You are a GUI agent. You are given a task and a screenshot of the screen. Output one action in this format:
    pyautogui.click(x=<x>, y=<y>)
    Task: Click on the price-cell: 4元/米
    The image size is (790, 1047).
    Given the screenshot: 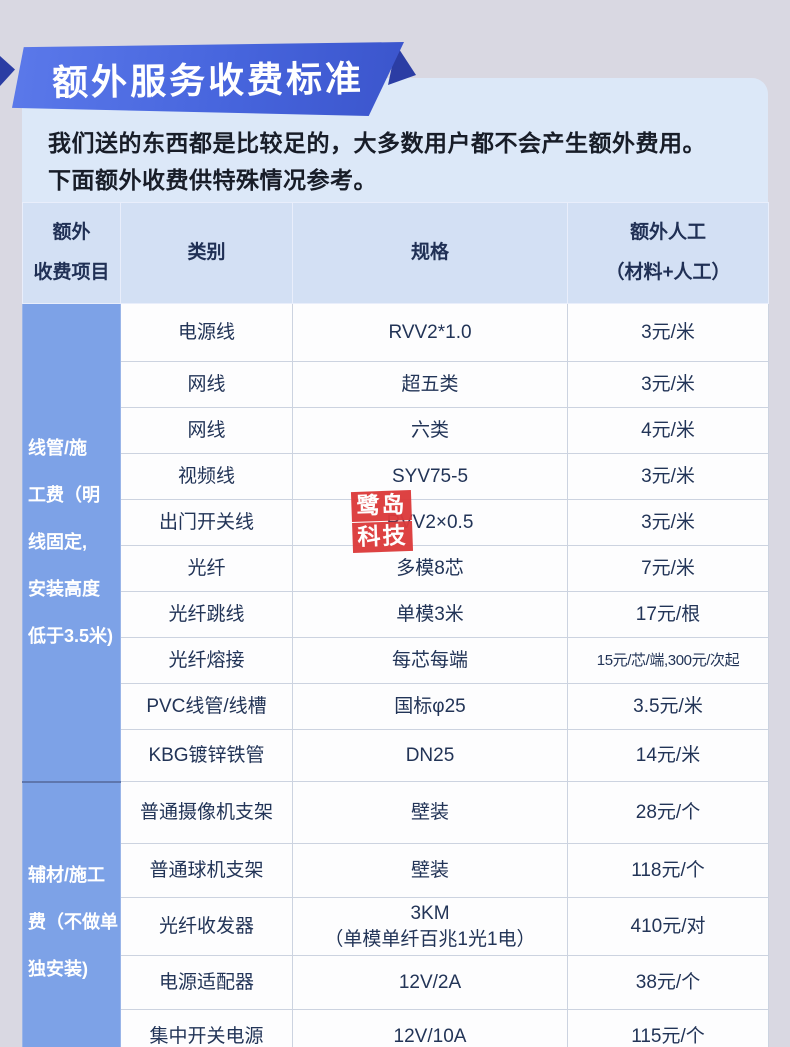 What is the action you would take?
    pyautogui.click(x=668, y=430)
    